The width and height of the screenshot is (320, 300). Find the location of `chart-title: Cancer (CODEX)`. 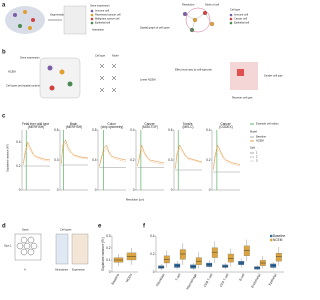

chart-title: Cancer (CODEX) is located at coordinates (225, 125).